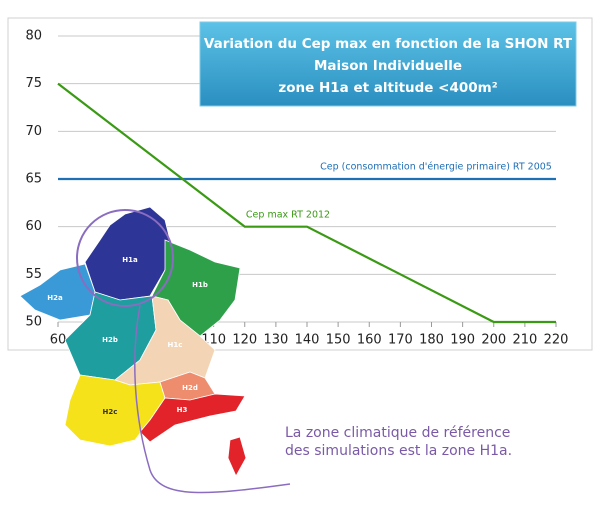  I want to click on y-tick-label: 65, so click(33, 179).